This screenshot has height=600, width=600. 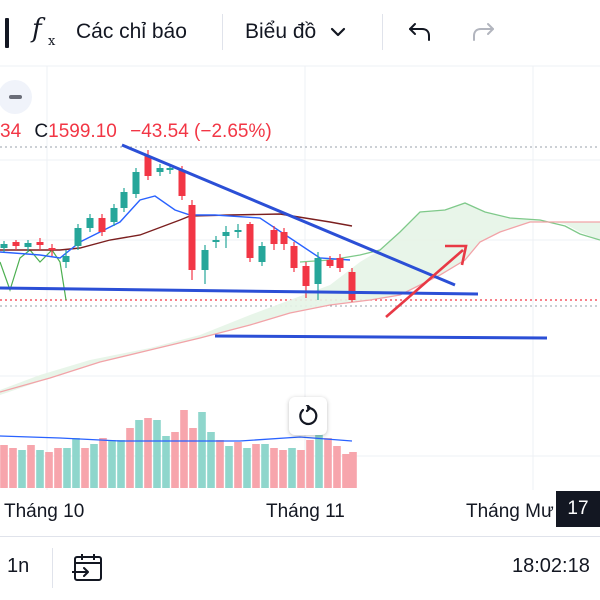 I want to click on redo-button, so click(x=483, y=32).